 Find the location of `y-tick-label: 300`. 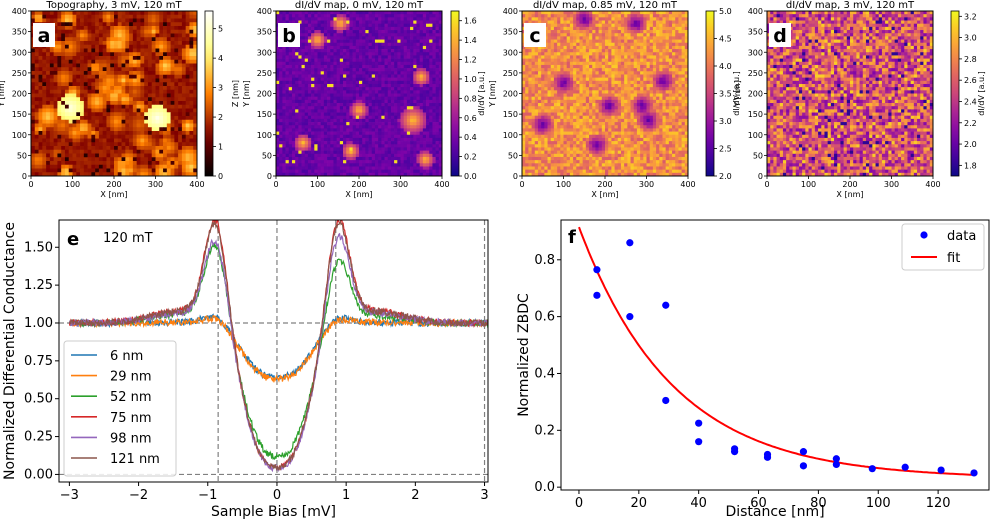

y-tick-label: 300 is located at coordinates (19, 52).